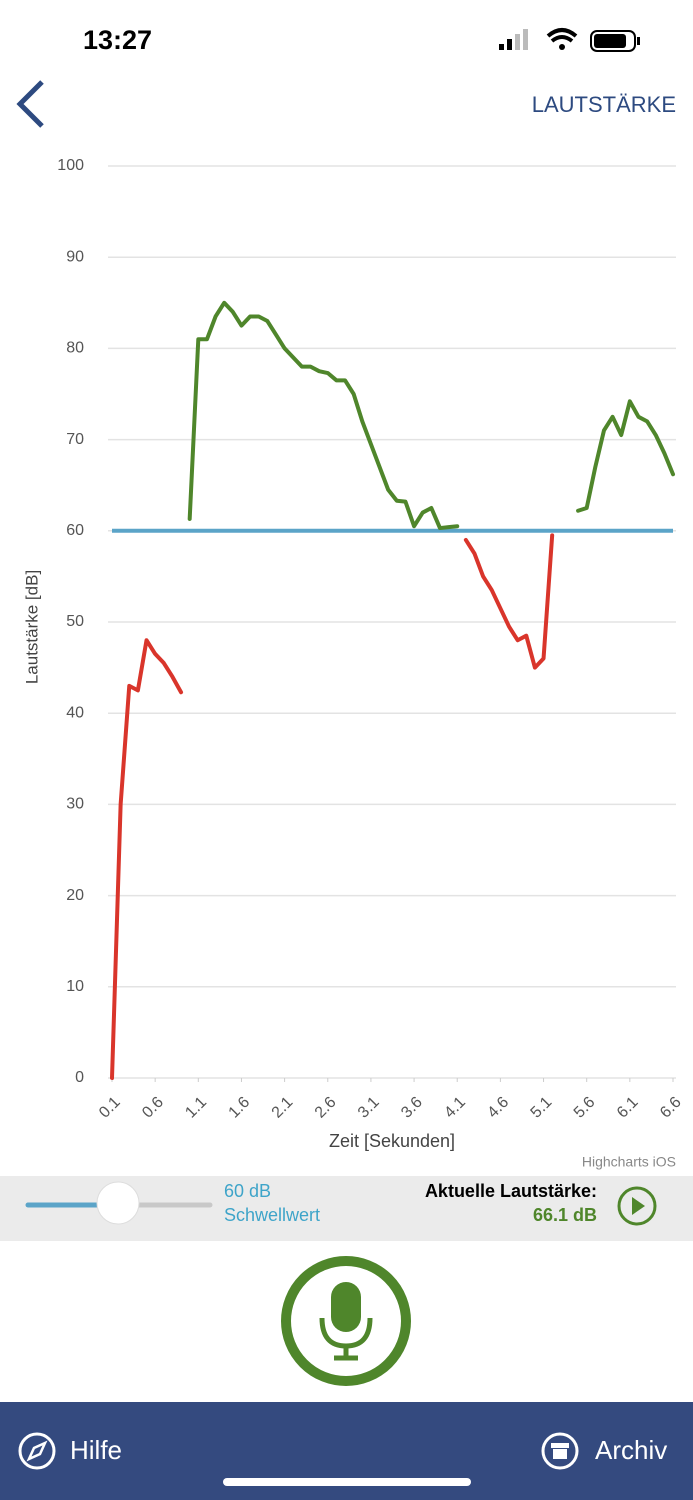 This screenshot has height=1500, width=693. Describe the element at coordinates (75, 256) in the screenshot. I see `y-tick-label: 90` at that location.